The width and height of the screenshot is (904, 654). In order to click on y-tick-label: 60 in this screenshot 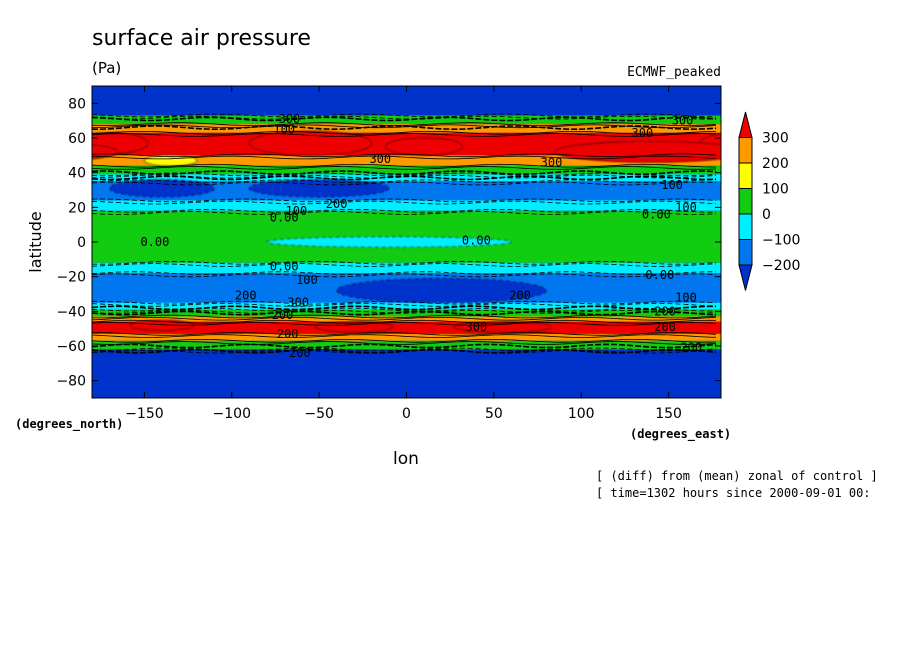, I will do `click(77, 139)`.